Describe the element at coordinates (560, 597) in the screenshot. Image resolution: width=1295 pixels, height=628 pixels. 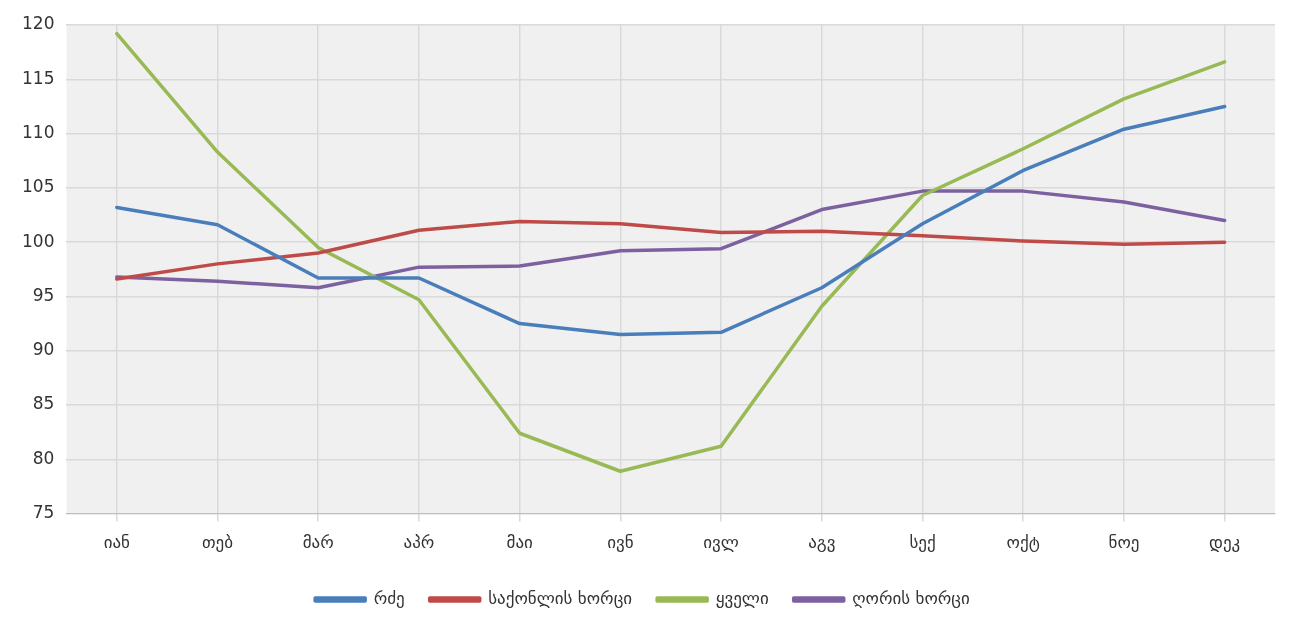
I see `legend-label: საქონლის ხორცი` at that location.